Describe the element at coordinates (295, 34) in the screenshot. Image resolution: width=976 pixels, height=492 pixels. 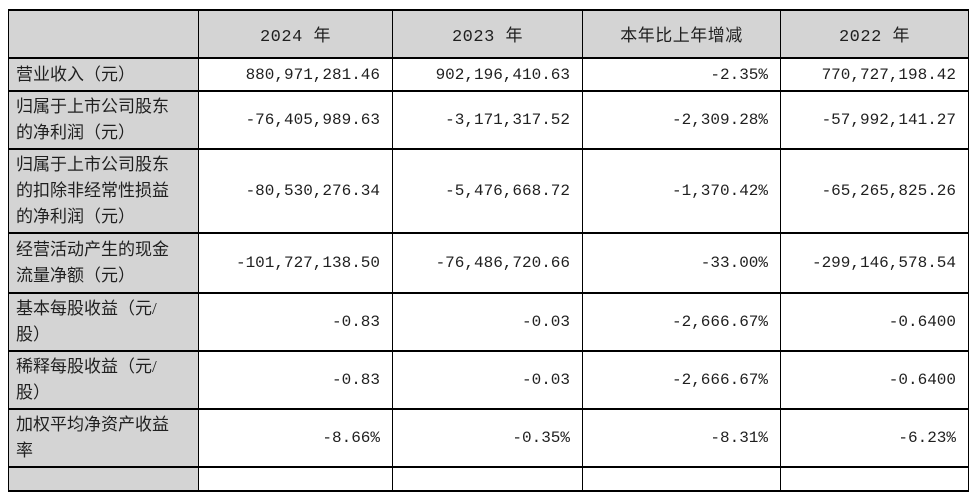
I see `column-header-2024: 2024 年` at that location.